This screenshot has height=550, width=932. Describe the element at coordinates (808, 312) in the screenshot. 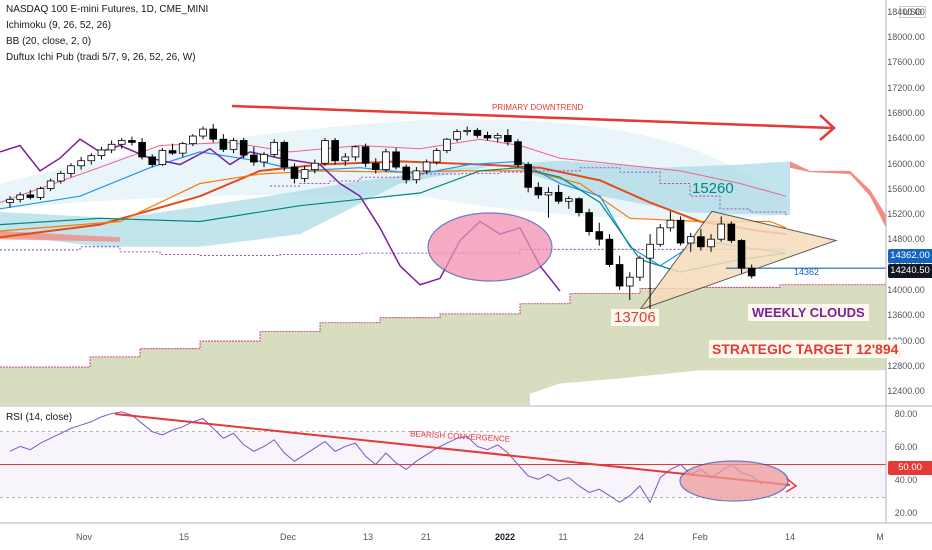

I see `weekly-clouds-label: WEEKLY CLOUDS` at that location.